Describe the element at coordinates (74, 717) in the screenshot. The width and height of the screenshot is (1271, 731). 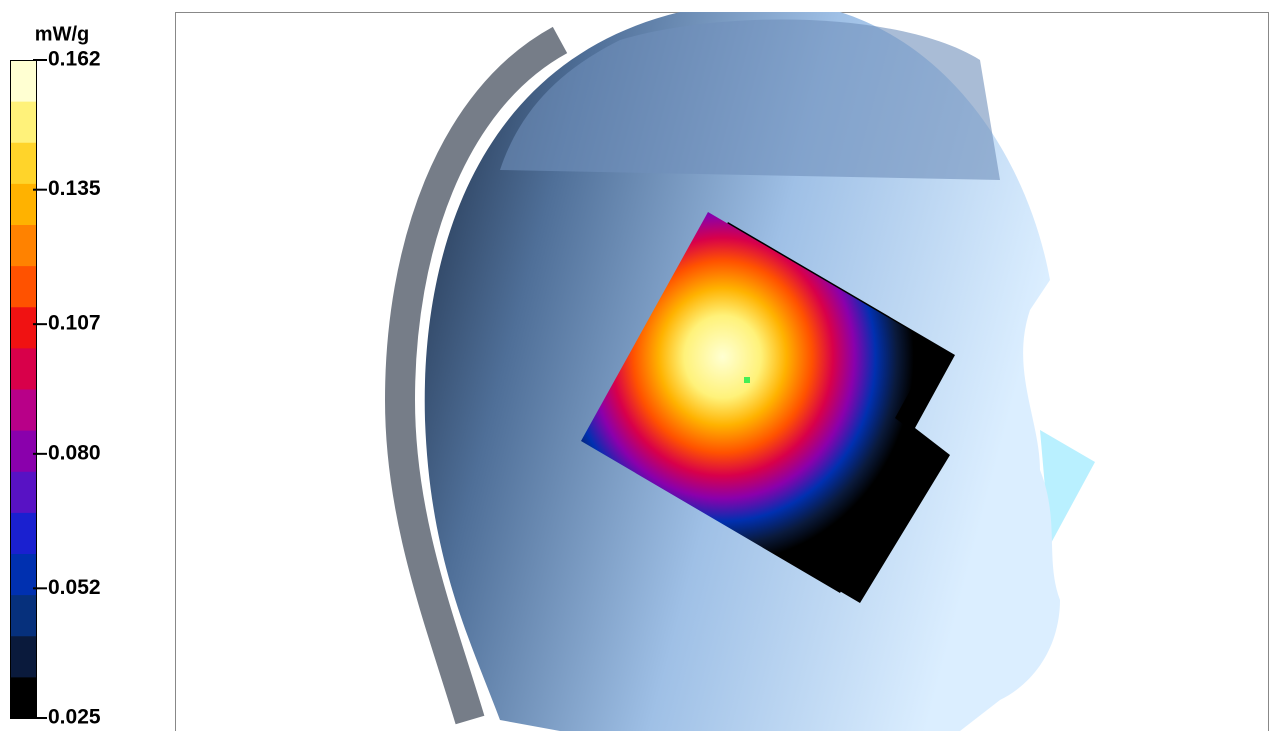
I see `tick-label: 0.025` at that location.